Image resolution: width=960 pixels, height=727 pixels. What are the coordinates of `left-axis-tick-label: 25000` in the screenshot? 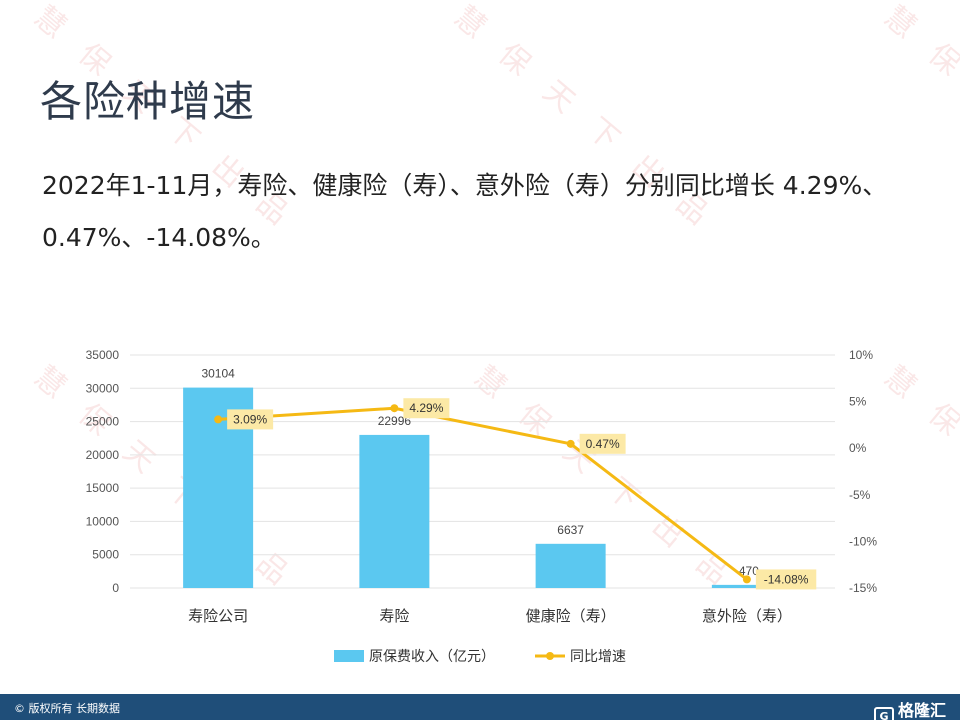 It's located at (103, 422).